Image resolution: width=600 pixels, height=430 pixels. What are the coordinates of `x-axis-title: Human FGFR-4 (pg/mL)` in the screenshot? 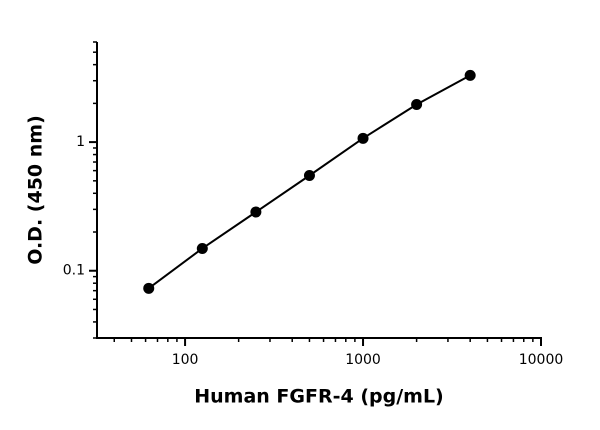 It's located at (319, 397).